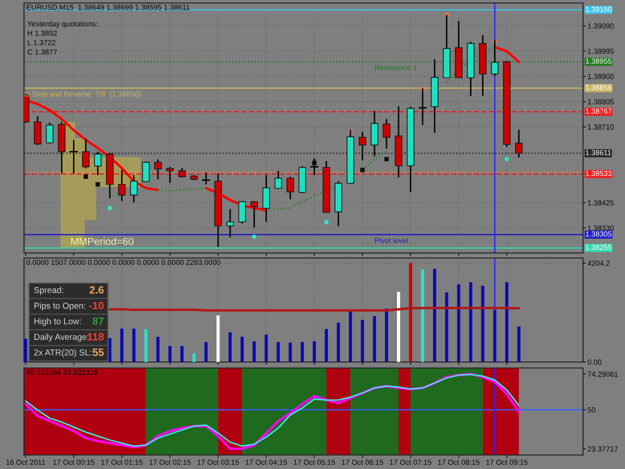  What do you see at coordinates (102, 241) in the screenshot?
I see `annotation: MMPeriod=60` at bounding box center [102, 241].